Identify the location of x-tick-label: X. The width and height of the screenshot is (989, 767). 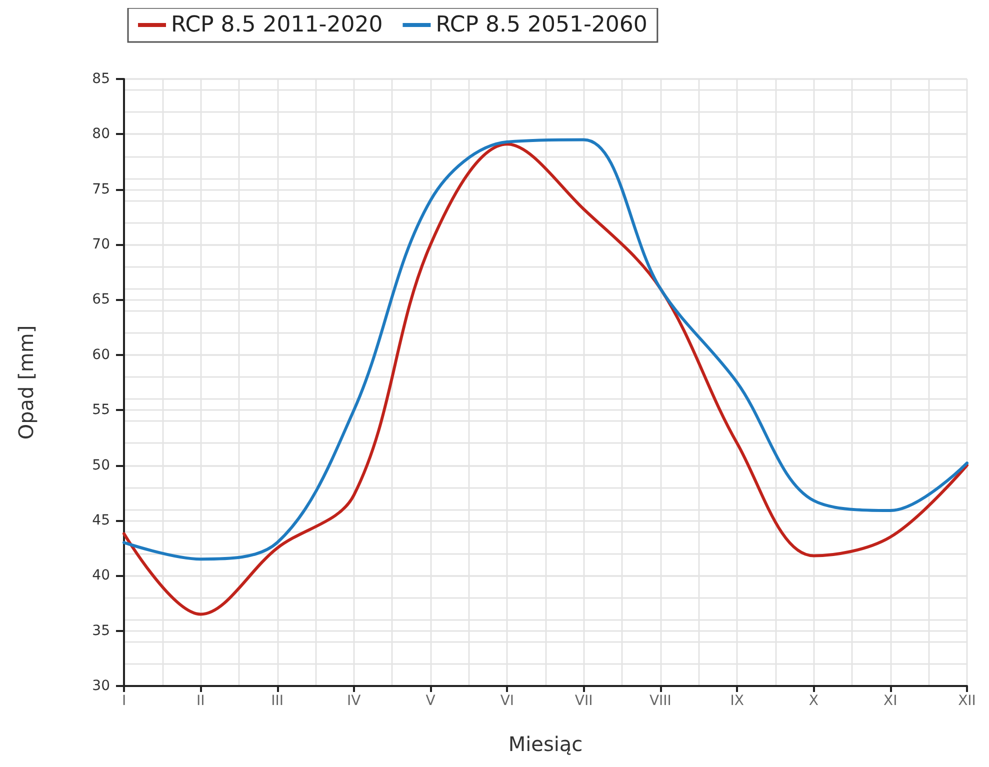
(813, 701).